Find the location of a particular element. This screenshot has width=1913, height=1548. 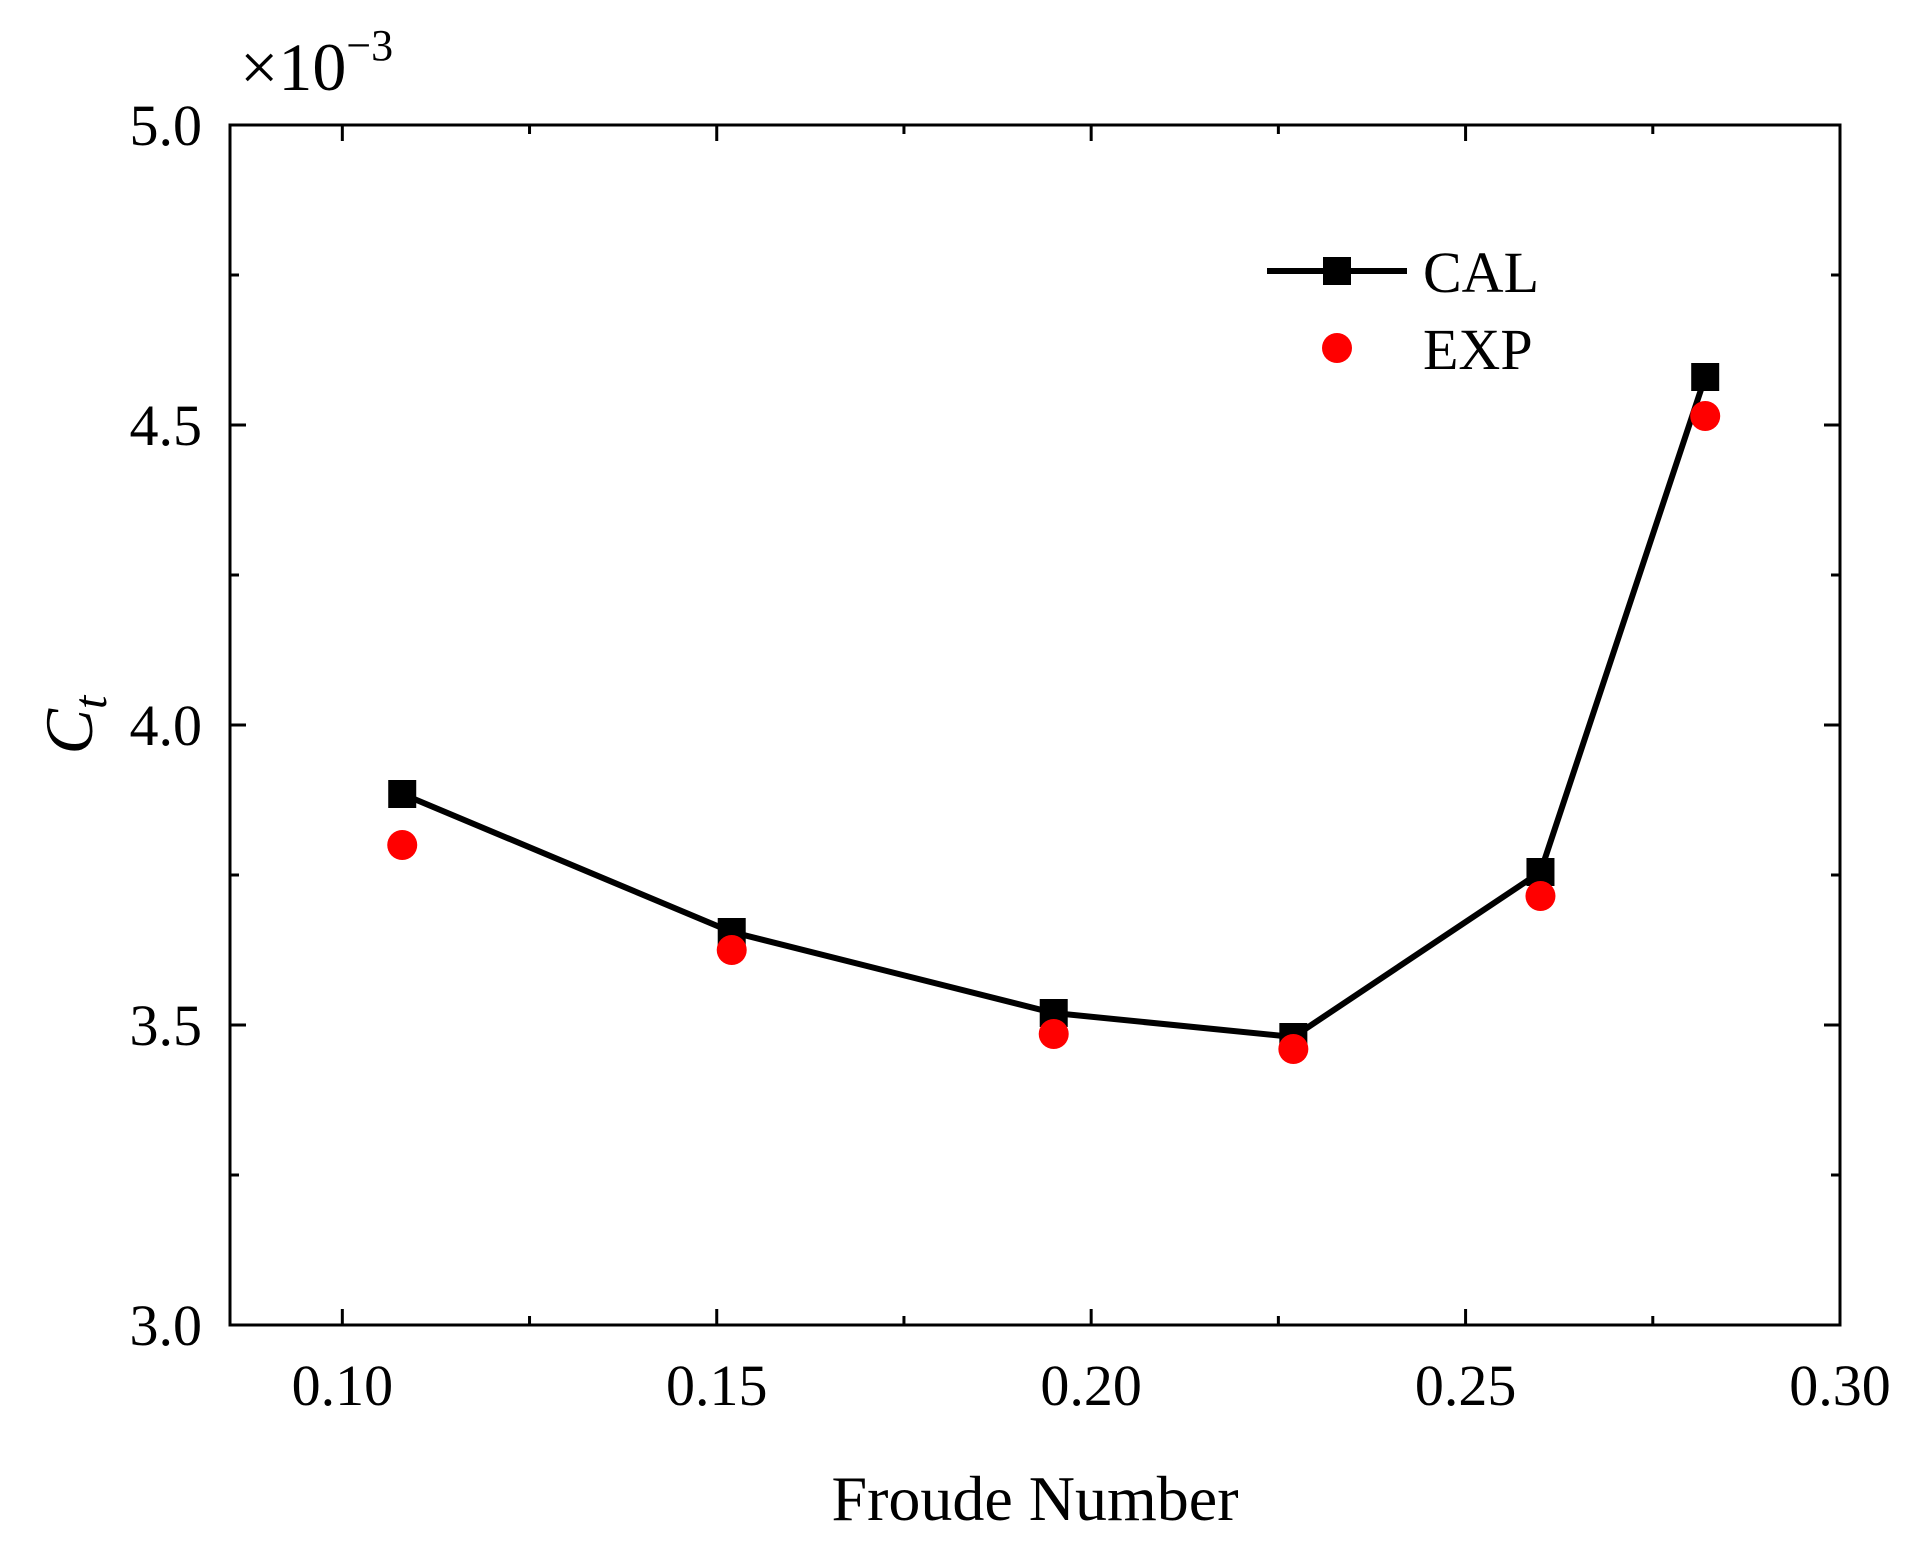

x-tick-label: 0.20 is located at coordinates (1091, 1385).